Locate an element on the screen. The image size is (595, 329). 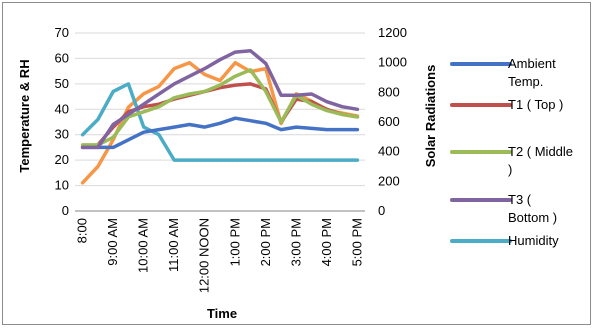
y-tick-label: 10 is located at coordinates (62, 185).